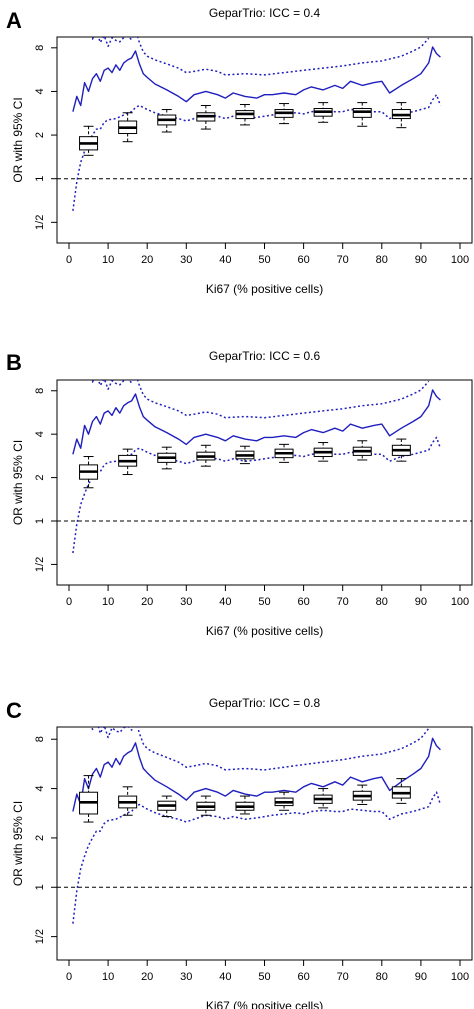 This screenshot has height=1009, width=474. What do you see at coordinates (14, 20) in the screenshot?
I see `panel-label: A` at bounding box center [14, 20].